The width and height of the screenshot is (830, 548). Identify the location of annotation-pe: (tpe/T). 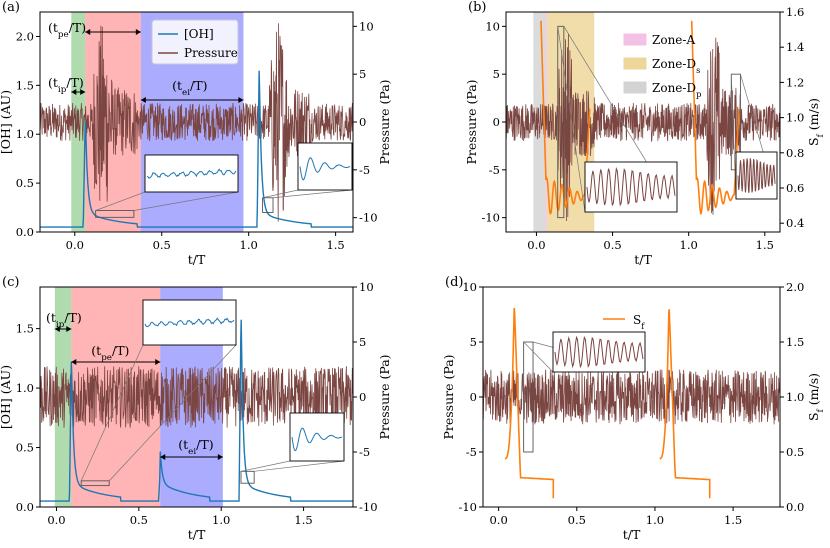
(110, 353).